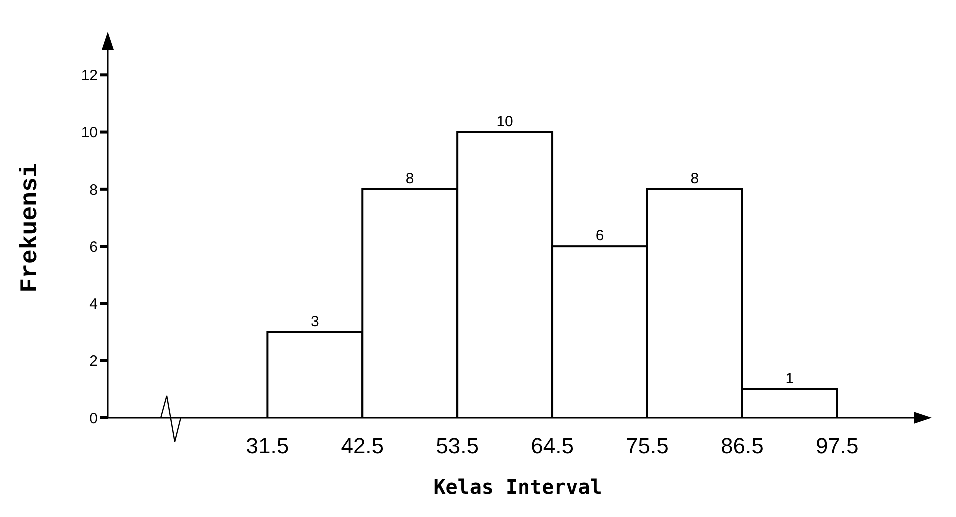 The height and width of the screenshot is (517, 956). I want to click on x-tick-label: 31.5, so click(268, 446).